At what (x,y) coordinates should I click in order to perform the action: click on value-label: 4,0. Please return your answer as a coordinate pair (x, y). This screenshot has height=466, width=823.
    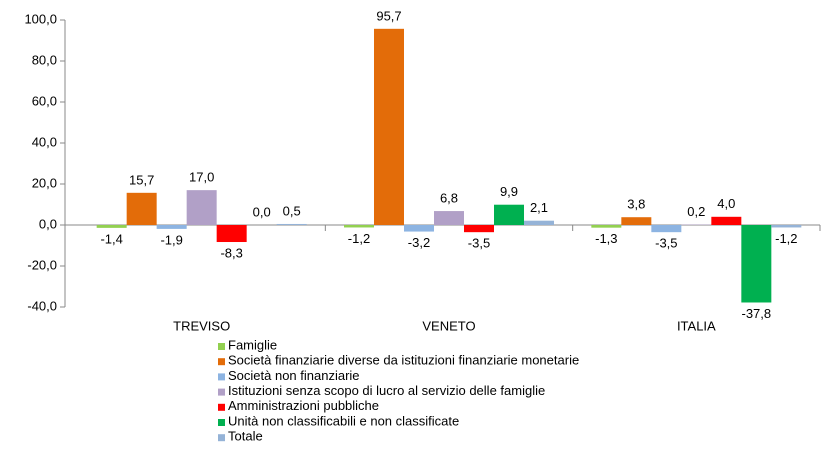
    Looking at the image, I should click on (726, 203).